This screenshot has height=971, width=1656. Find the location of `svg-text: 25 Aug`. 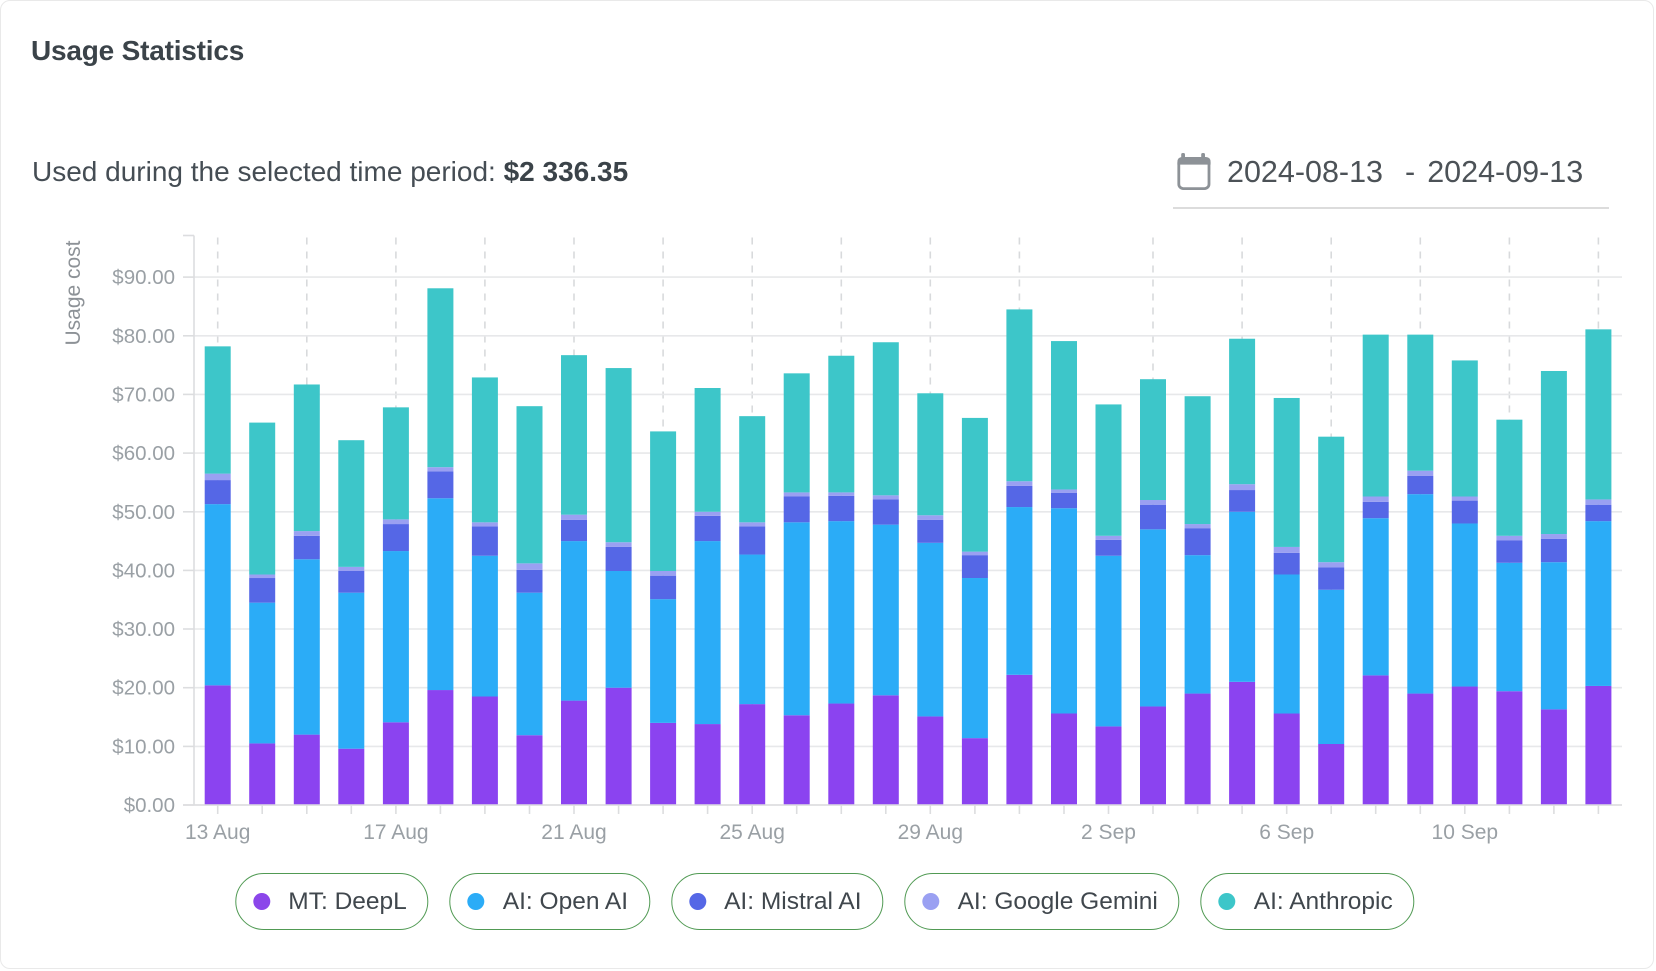

svg-text: 25 Aug is located at coordinates (751, 832).